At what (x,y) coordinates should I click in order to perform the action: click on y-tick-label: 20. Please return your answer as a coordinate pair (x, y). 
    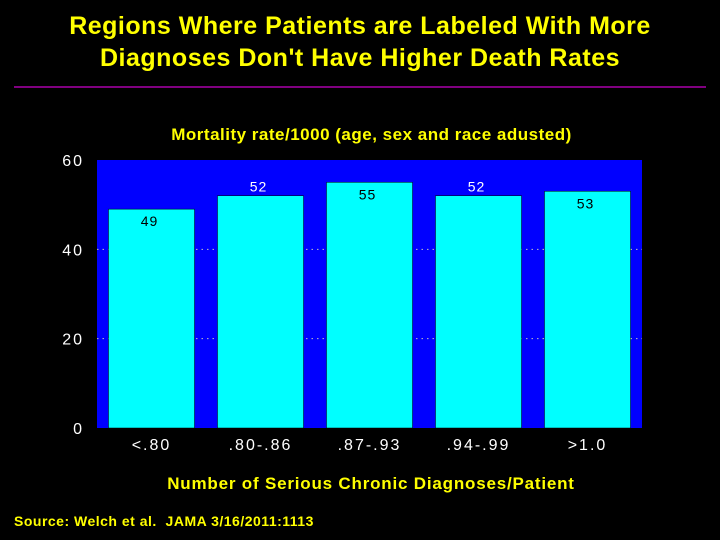
    Looking at the image, I should click on (73, 340).